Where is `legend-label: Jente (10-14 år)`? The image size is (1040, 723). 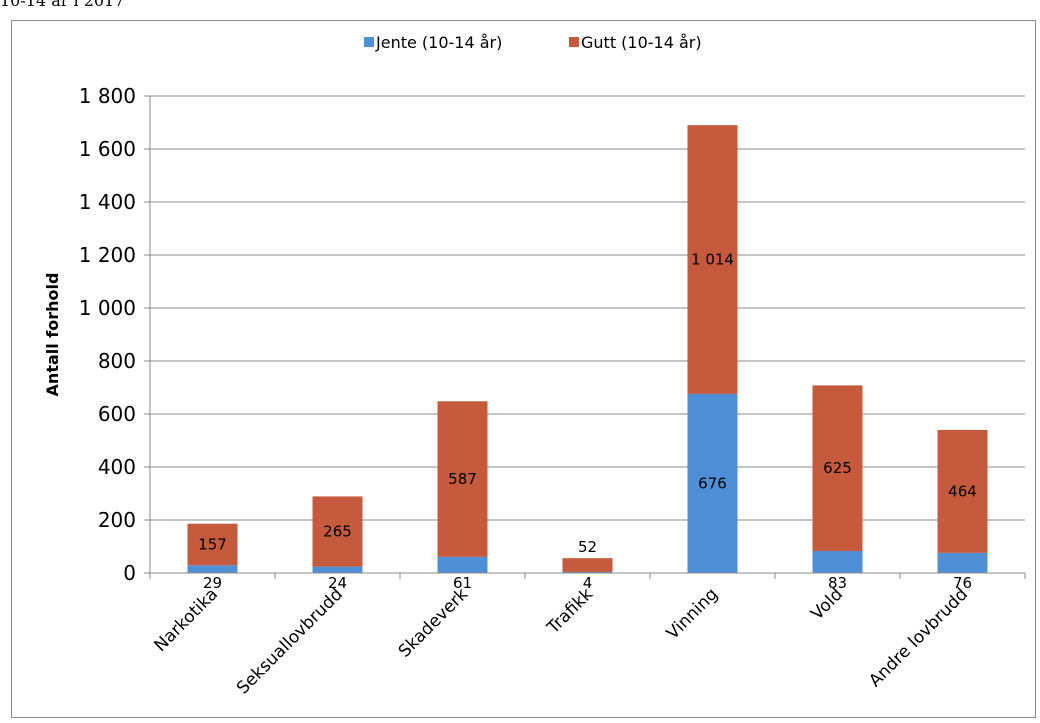 legend-label: Jente (10-14 år) is located at coordinates (438, 42).